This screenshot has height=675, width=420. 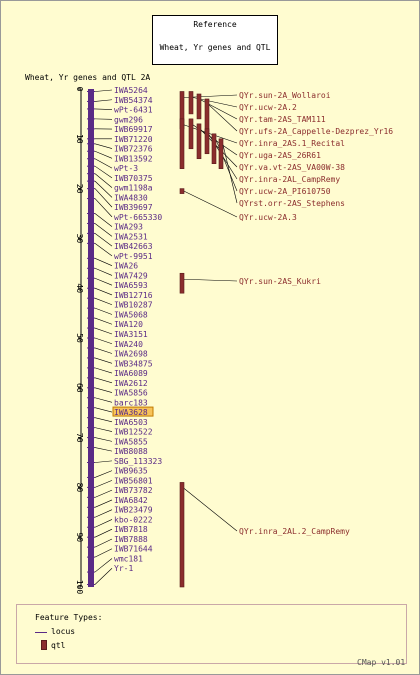 What do you see at coordinates (88, 77) in the screenshot?
I see `map-title: Wheat, Yr genes and QTL 2A` at bounding box center [88, 77].